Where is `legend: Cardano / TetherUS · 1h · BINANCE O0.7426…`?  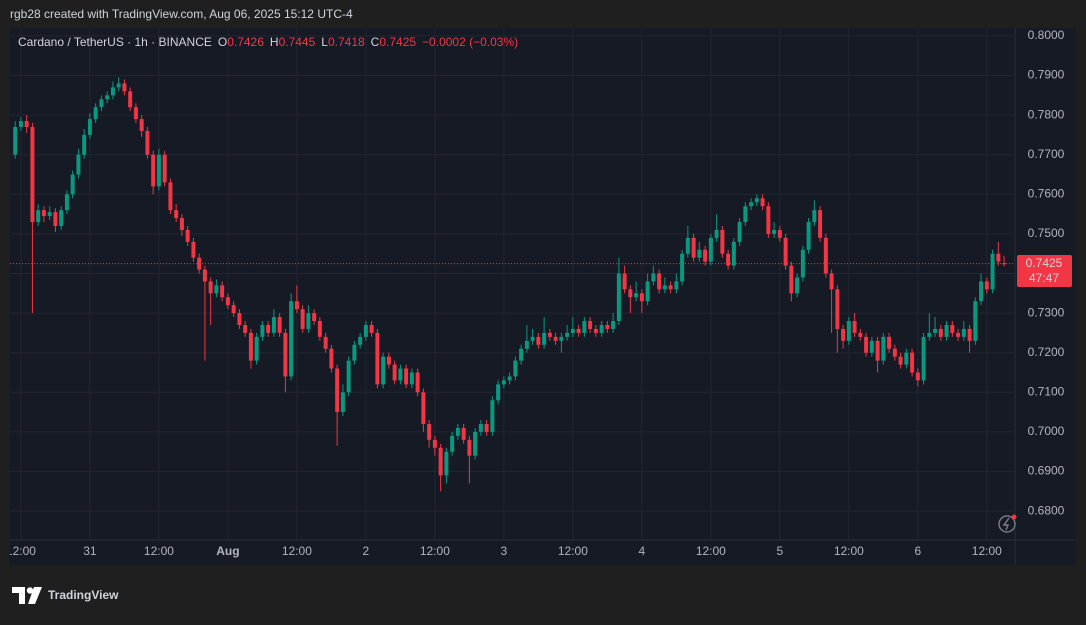
legend: Cardano / TetherUS · 1h · BINANCE O0.7426… is located at coordinates (268, 42).